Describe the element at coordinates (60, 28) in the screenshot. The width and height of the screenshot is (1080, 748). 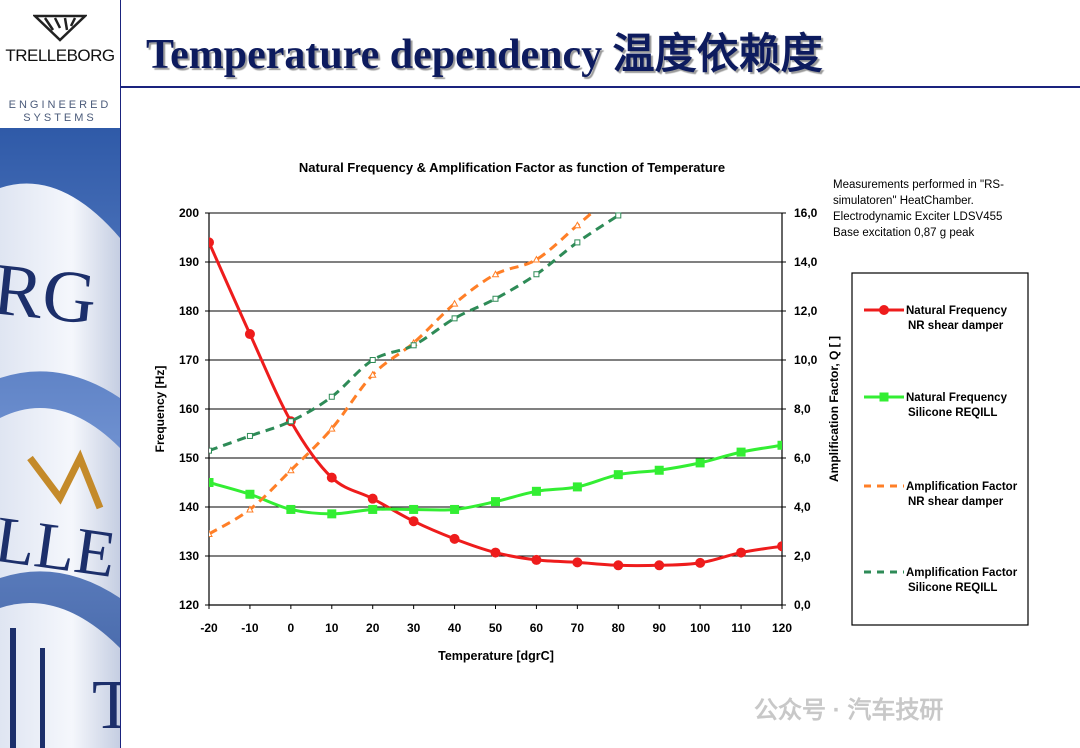
I see `trelleborg-logo-icon` at that location.